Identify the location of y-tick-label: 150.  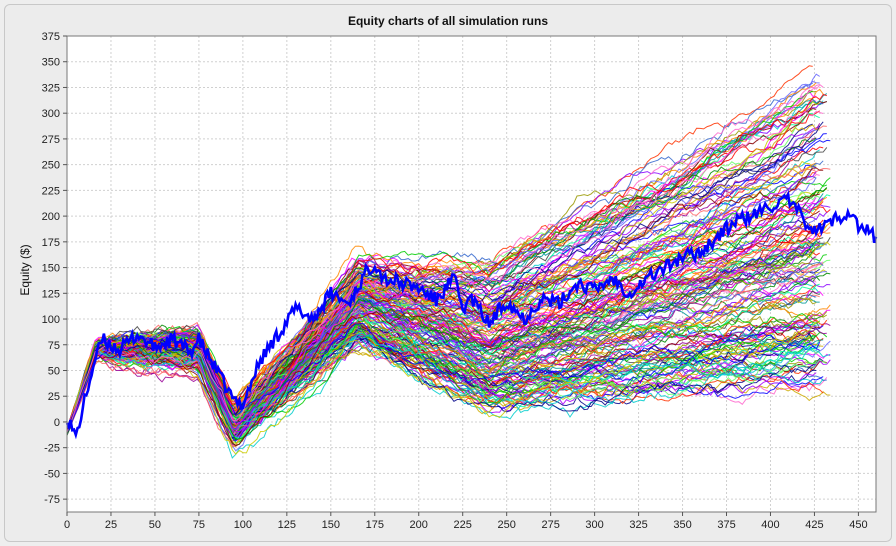
(51, 269).